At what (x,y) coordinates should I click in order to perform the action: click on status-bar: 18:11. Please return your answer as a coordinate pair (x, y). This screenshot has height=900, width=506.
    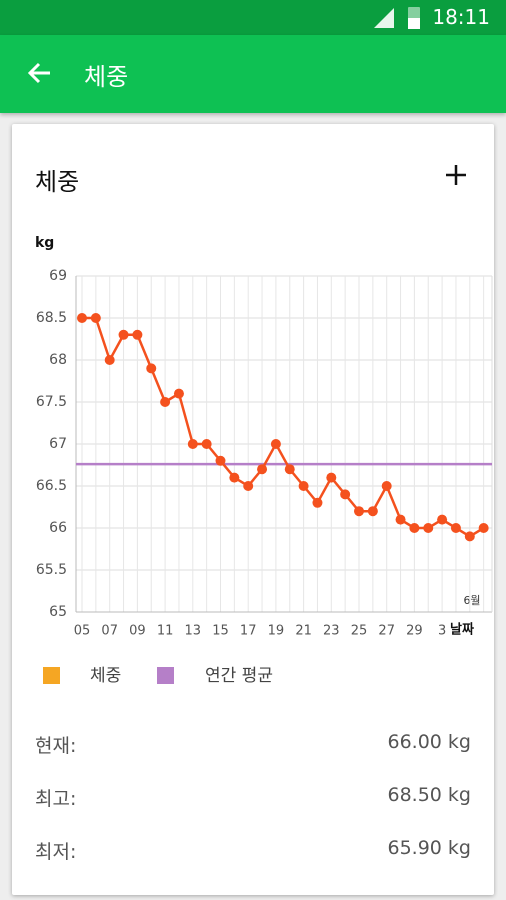
    Looking at the image, I should click on (253, 17).